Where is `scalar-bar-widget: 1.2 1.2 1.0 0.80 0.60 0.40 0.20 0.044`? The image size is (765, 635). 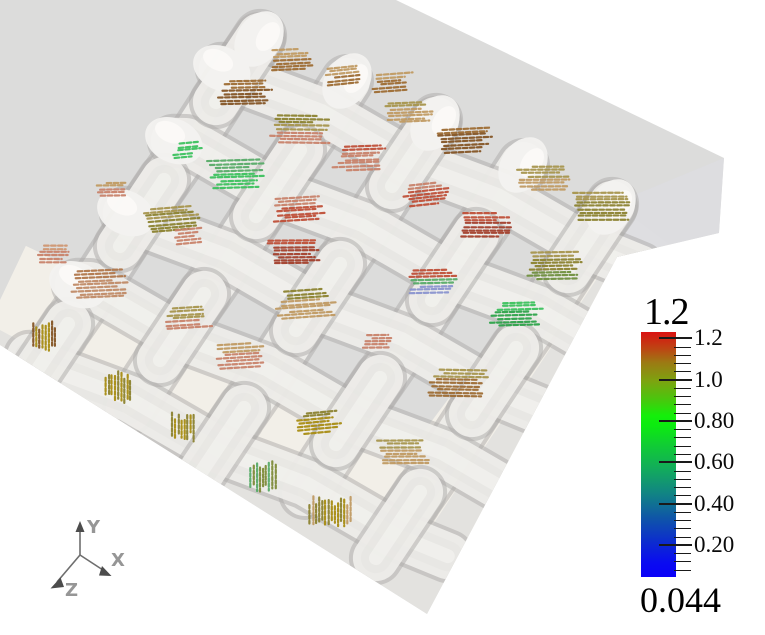
scalar-bar-widget: 1.2 1.2 1.0 0.80 0.60 0.40 0.20 0.044 is located at coordinates (702, 454).